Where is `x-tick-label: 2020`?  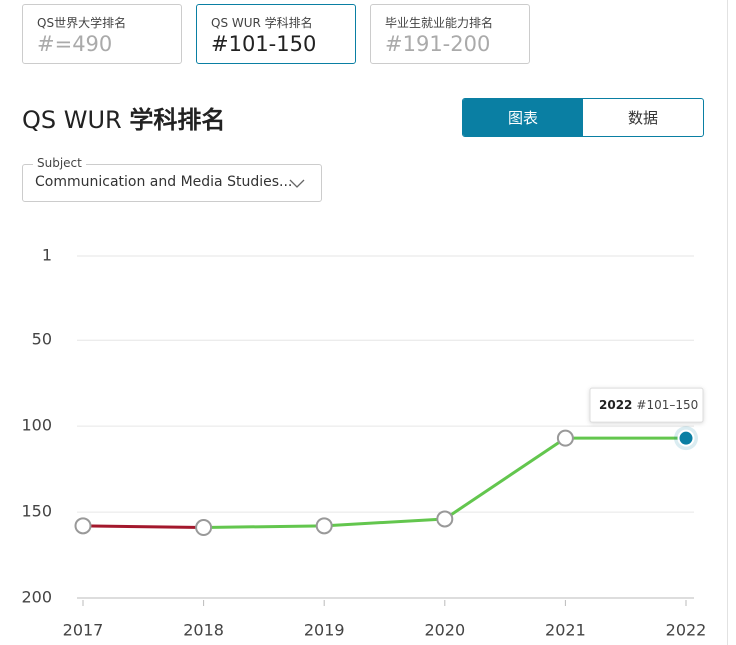 x-tick-label: 2020 is located at coordinates (444, 630).